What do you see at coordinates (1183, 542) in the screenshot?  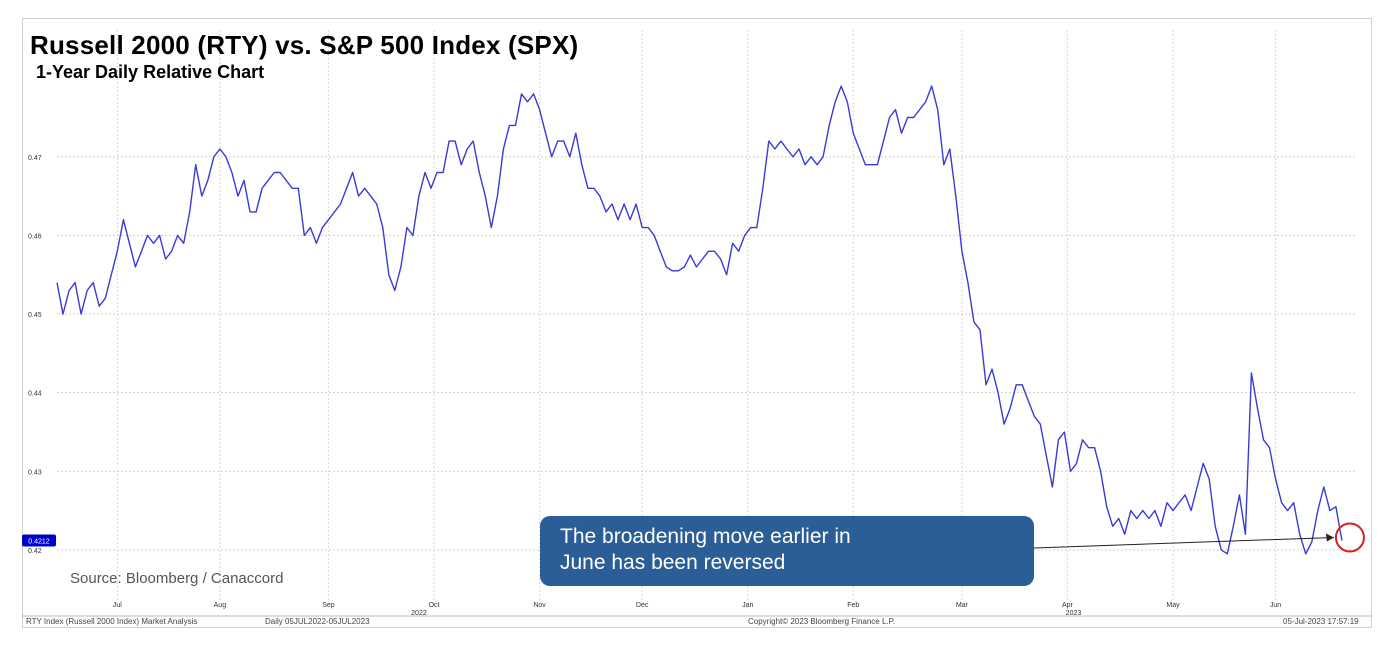 I see `annotation-arrow` at bounding box center [1183, 542].